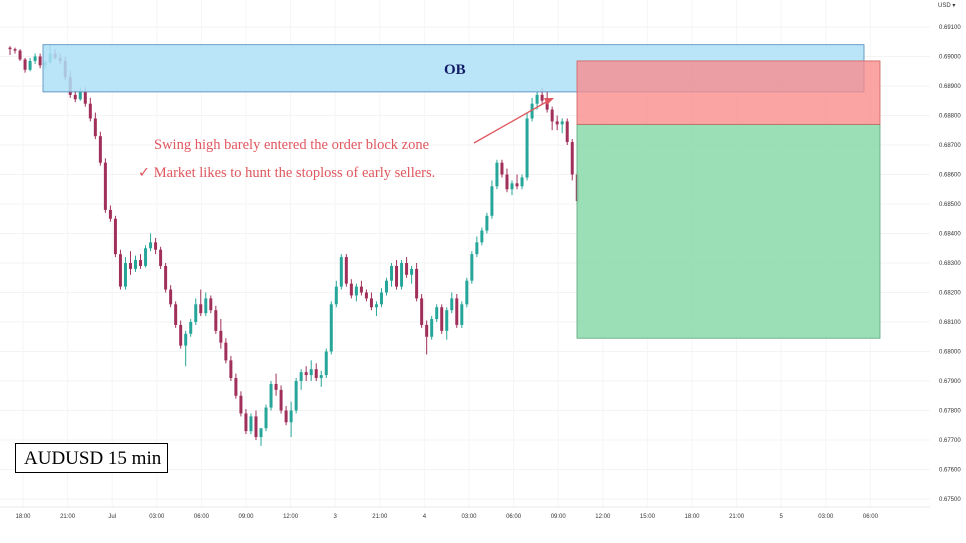 This screenshot has height=543, width=966. I want to click on currency-label: USD ▾, so click(947, 6).